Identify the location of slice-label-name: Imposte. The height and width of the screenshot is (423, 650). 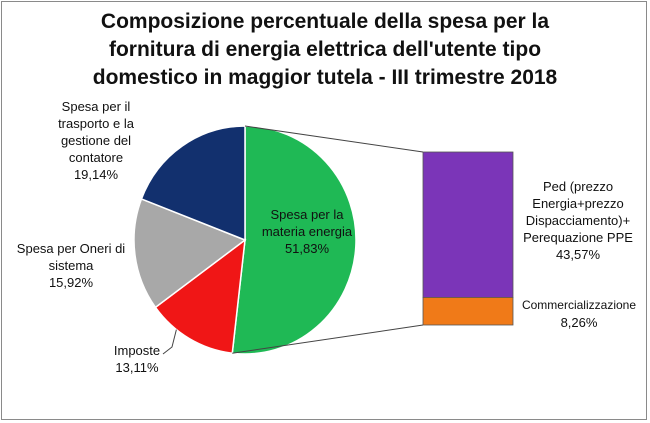
(137, 350).